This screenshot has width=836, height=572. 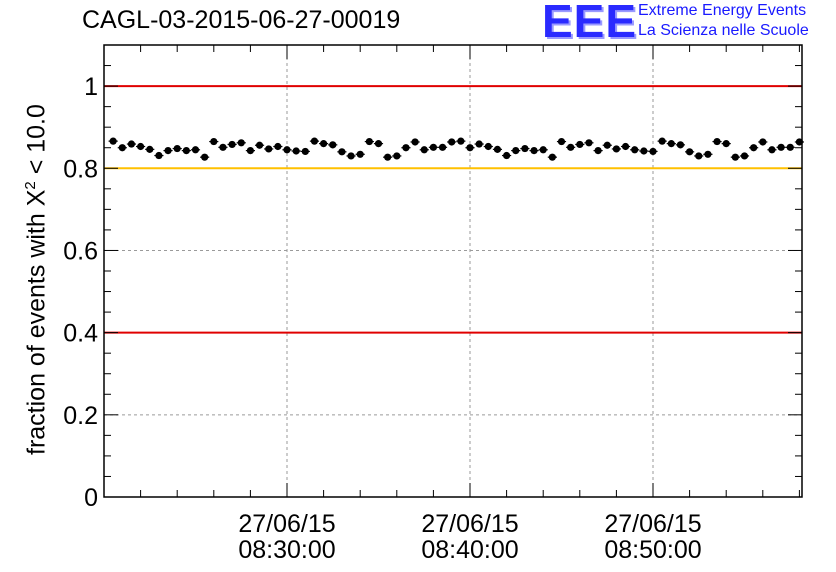 I want to click on y-axis-label-sup: 2, so click(x=30, y=185).